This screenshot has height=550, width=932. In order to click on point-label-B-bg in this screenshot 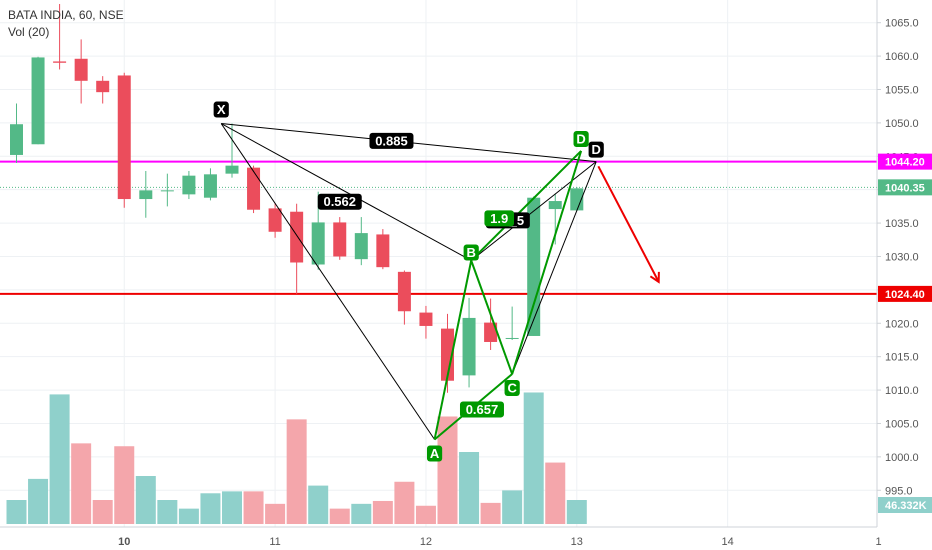, I will do `click(471, 252)`.